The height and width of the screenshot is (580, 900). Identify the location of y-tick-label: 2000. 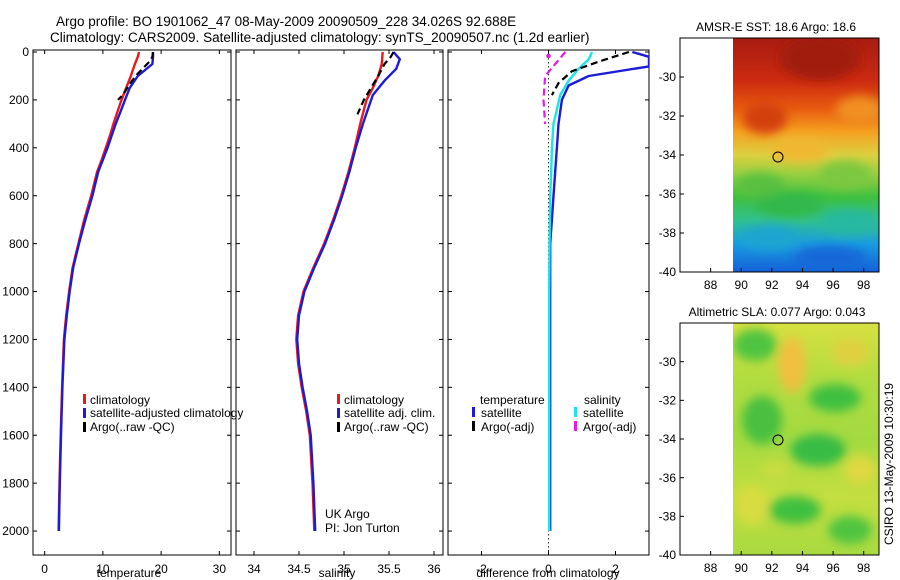
(15, 531).